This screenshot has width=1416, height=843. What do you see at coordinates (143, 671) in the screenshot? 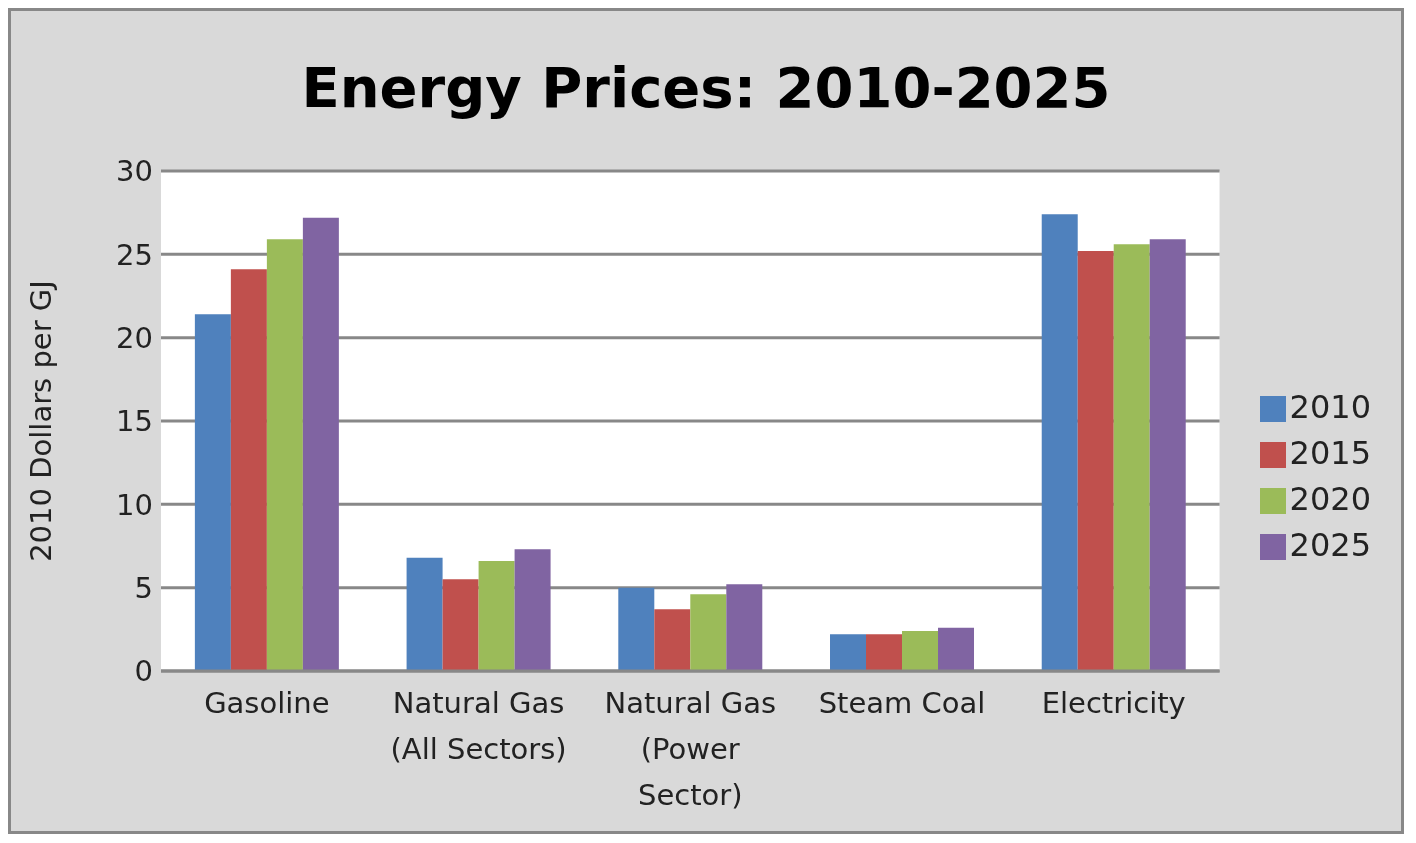
I see `y-tick-label: 0` at bounding box center [143, 671].